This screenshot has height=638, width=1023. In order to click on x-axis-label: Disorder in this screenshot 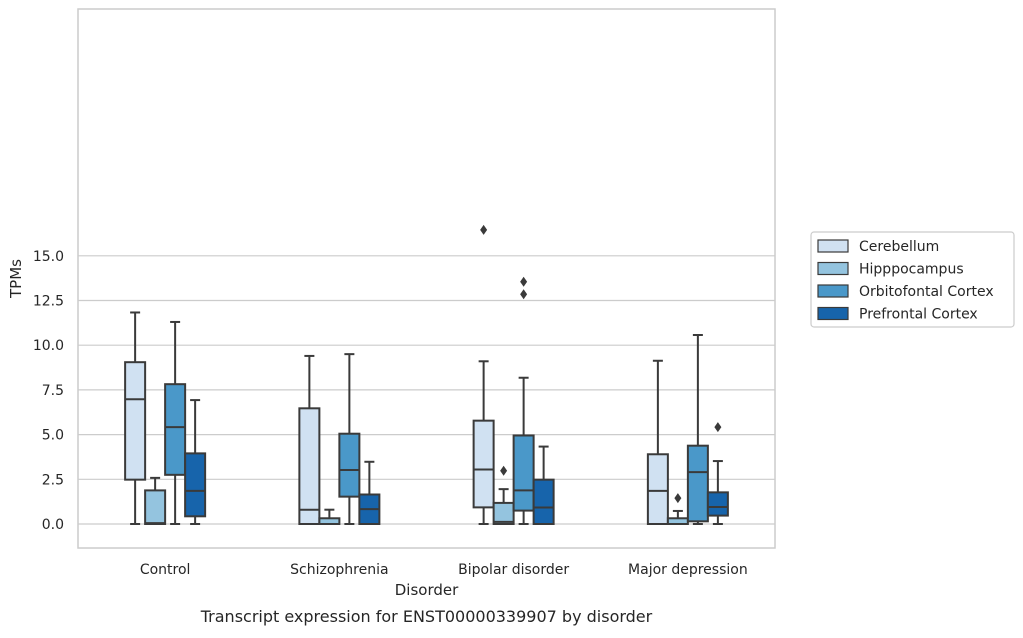, I will do `click(427, 590)`.